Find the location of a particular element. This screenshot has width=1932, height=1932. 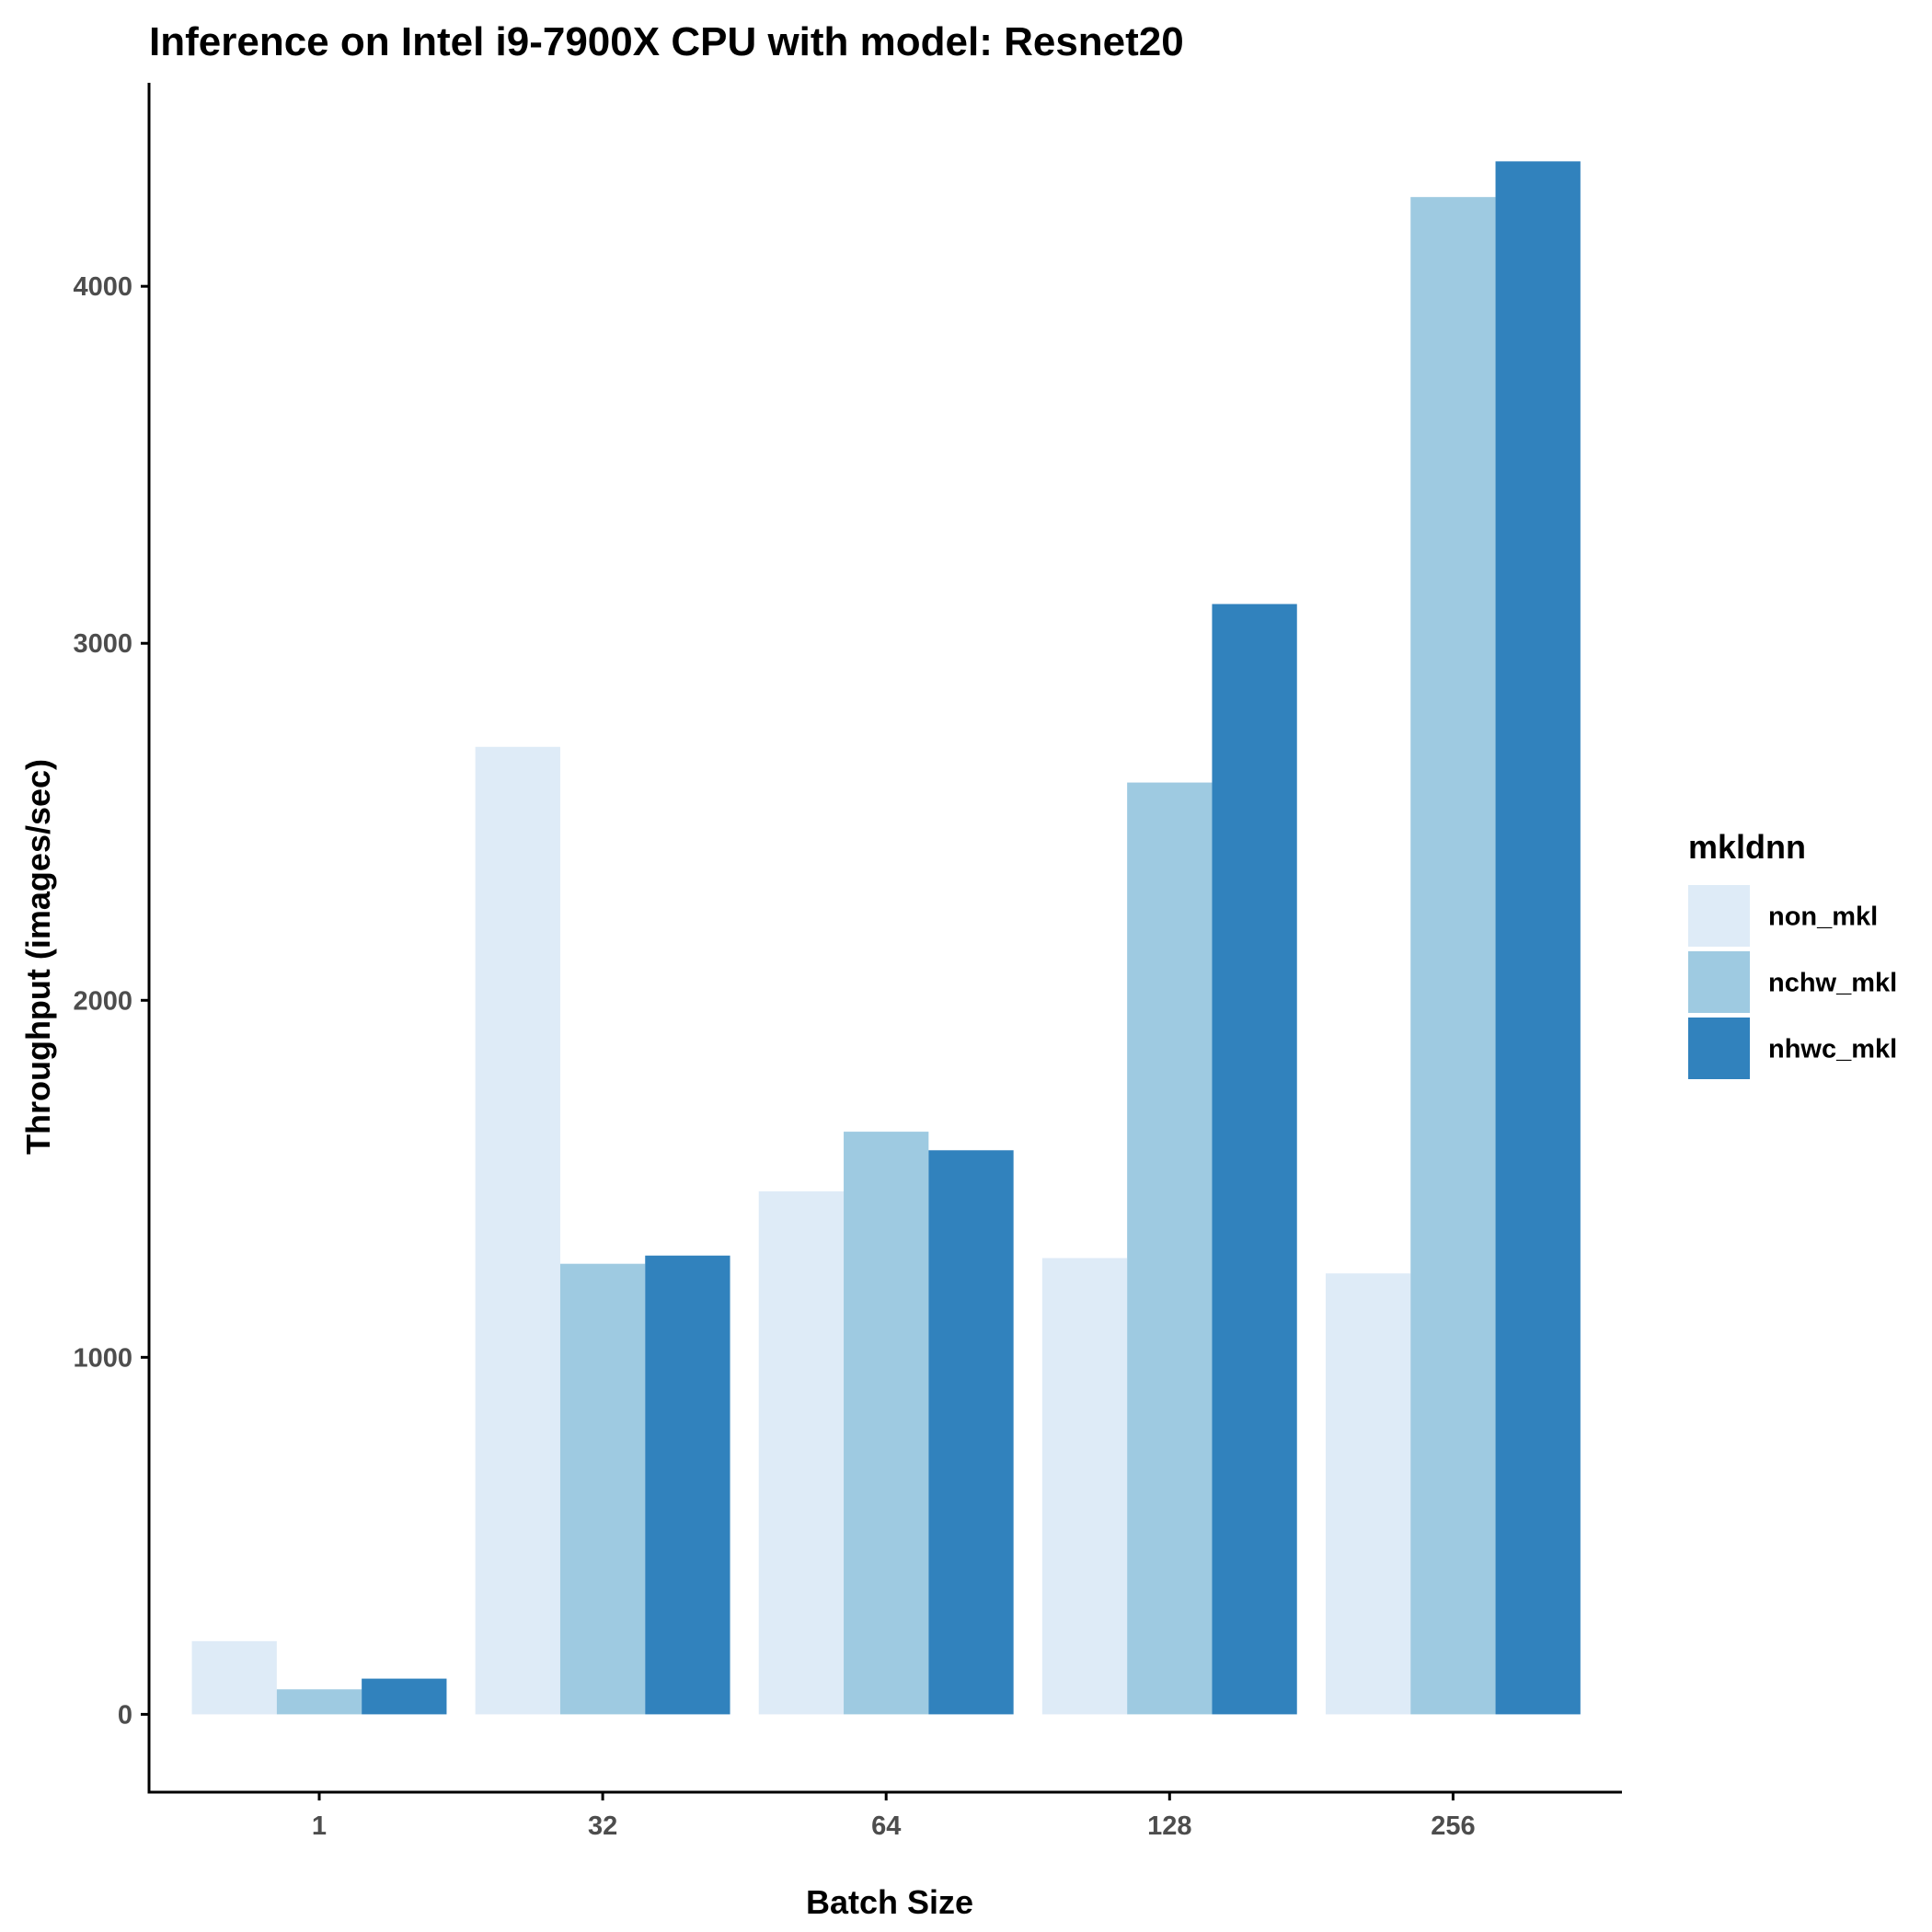

x-tick-label: 256 is located at coordinates (1453, 1826).